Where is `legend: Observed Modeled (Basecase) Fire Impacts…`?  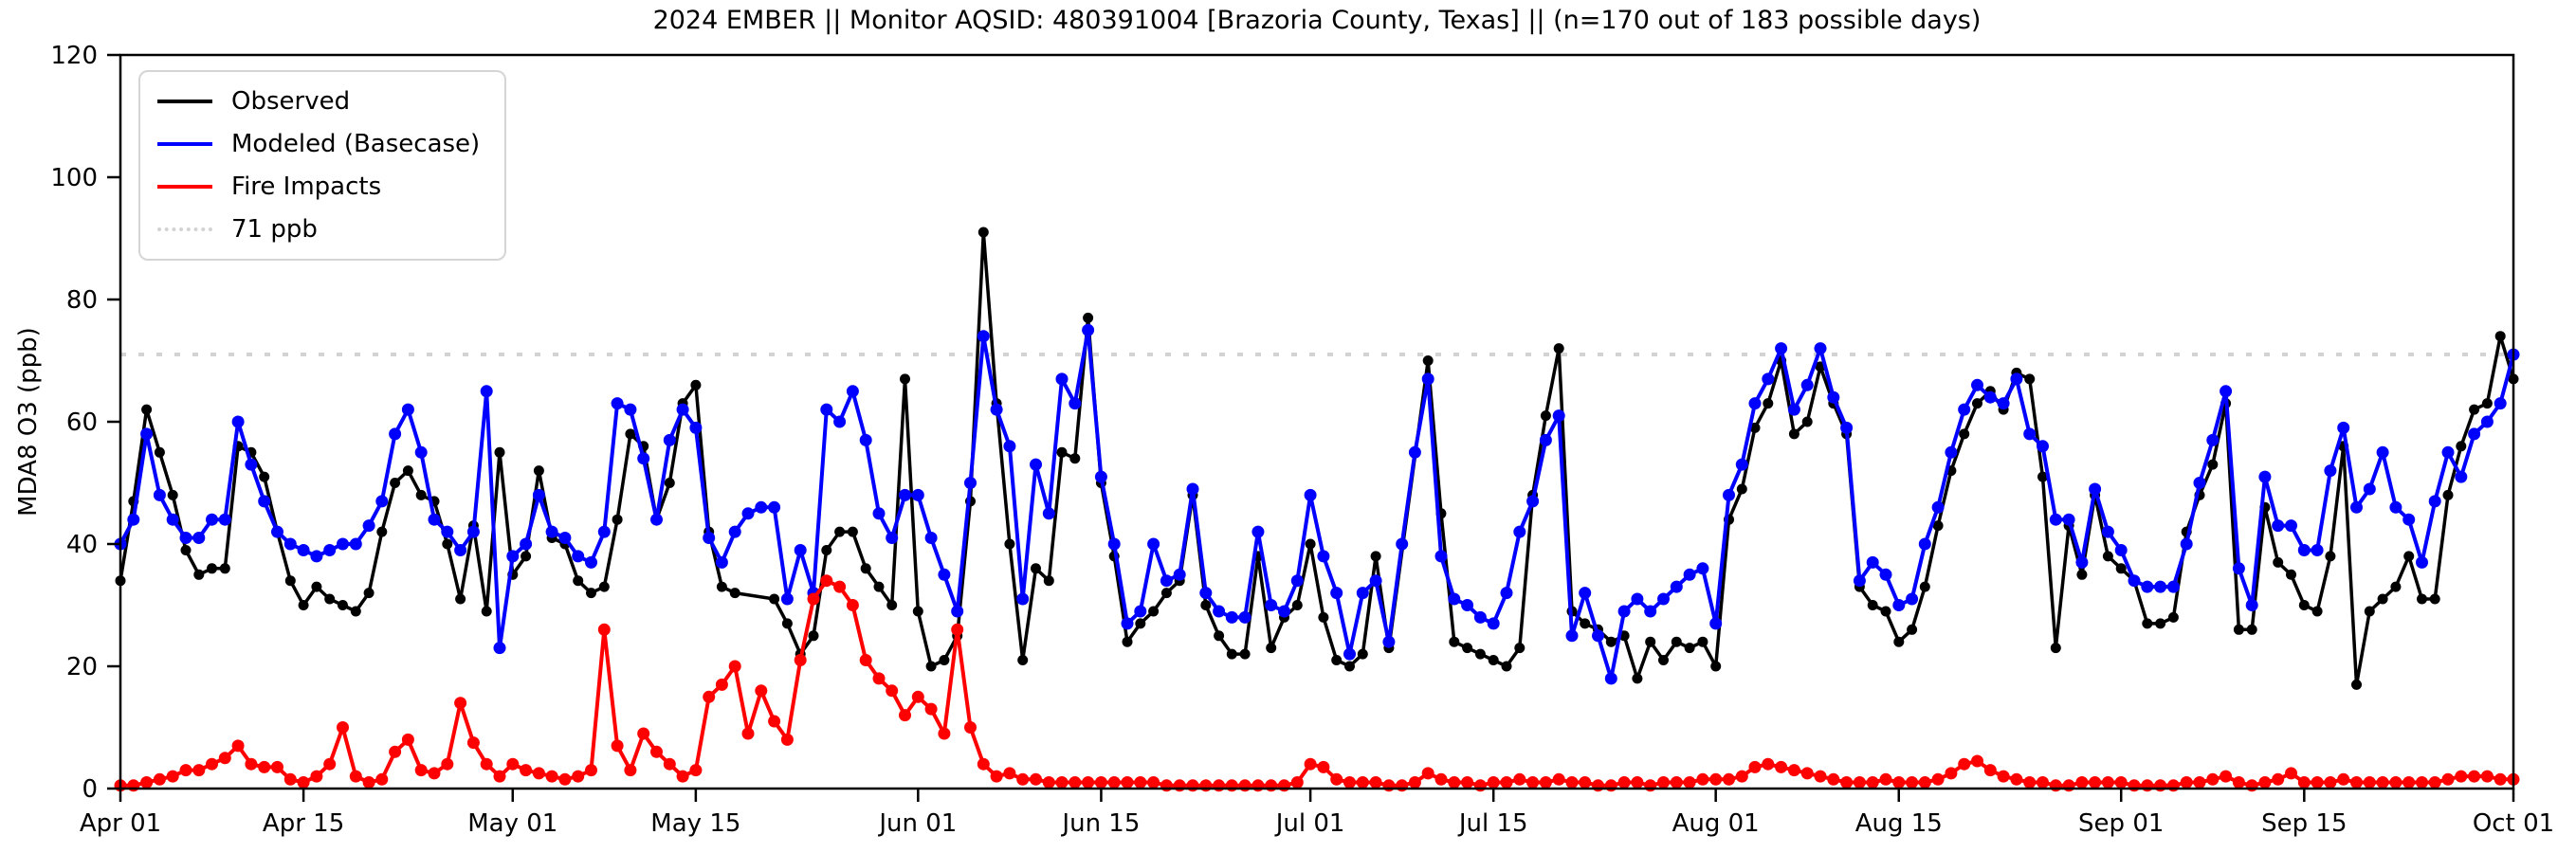 legend: Observed Modeled (Basecase) Fire Impacts… is located at coordinates (322, 165).